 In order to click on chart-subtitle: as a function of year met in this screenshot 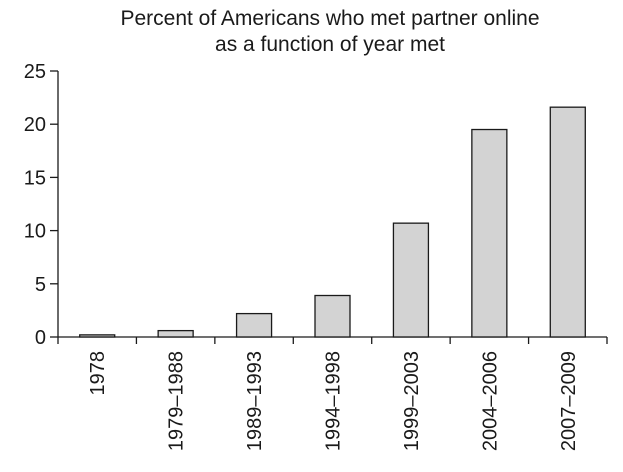, I will do `click(330, 44)`.